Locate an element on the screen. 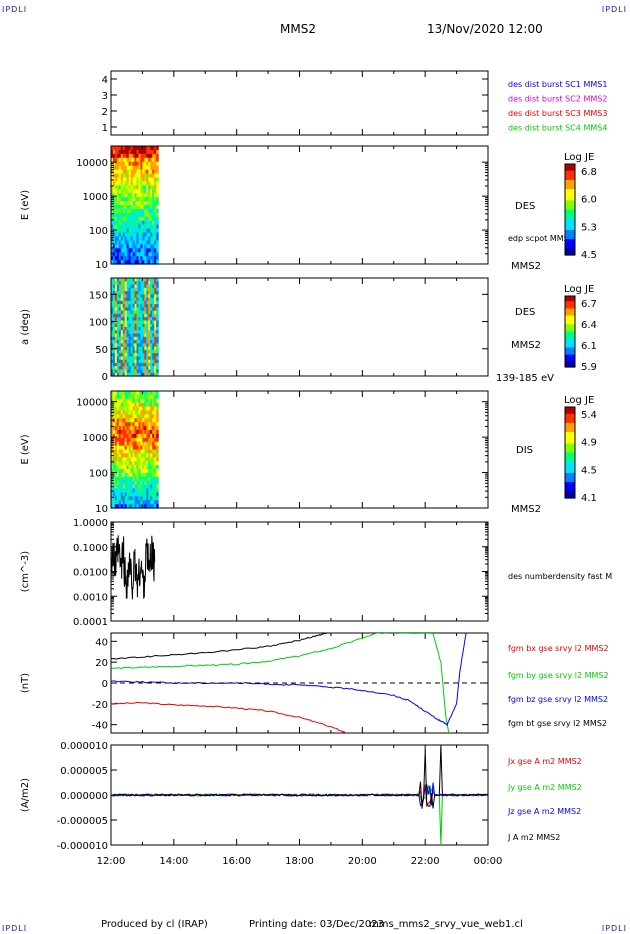 This screenshot has width=630, height=934. y-tick-label: 20 is located at coordinates (101, 663).